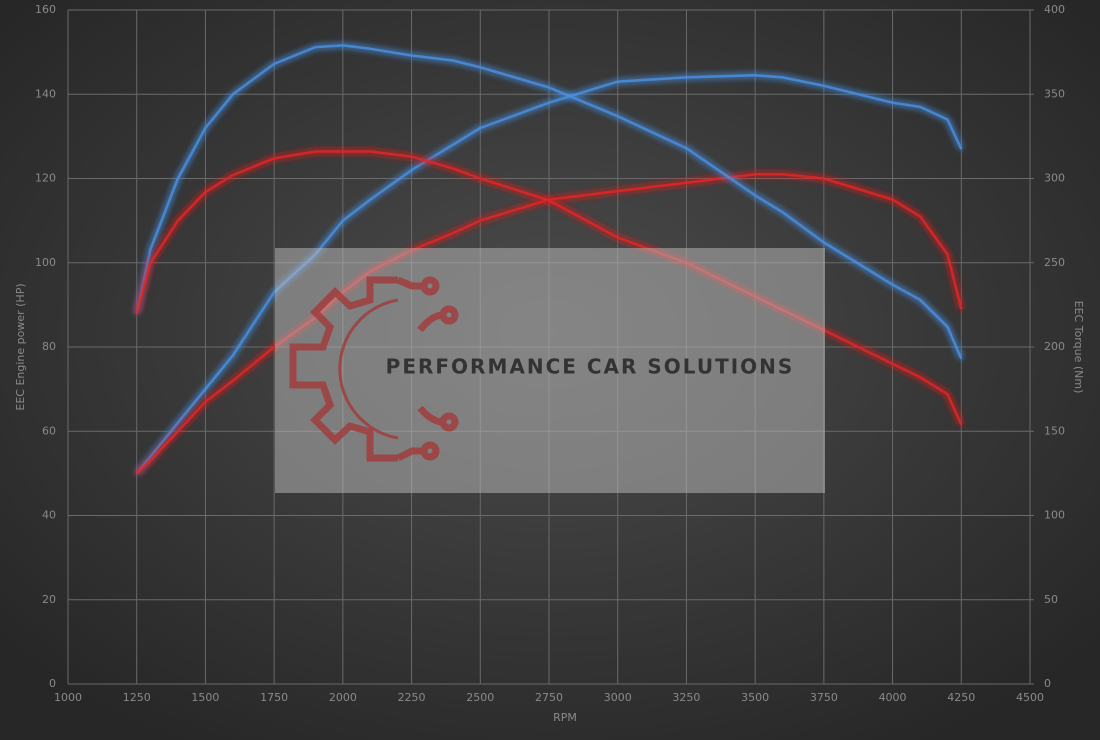 Image resolution: width=1100 pixels, height=740 pixels. Describe the element at coordinates (1054, 430) in the screenshot. I see `y2-tick-label: 150` at that location.